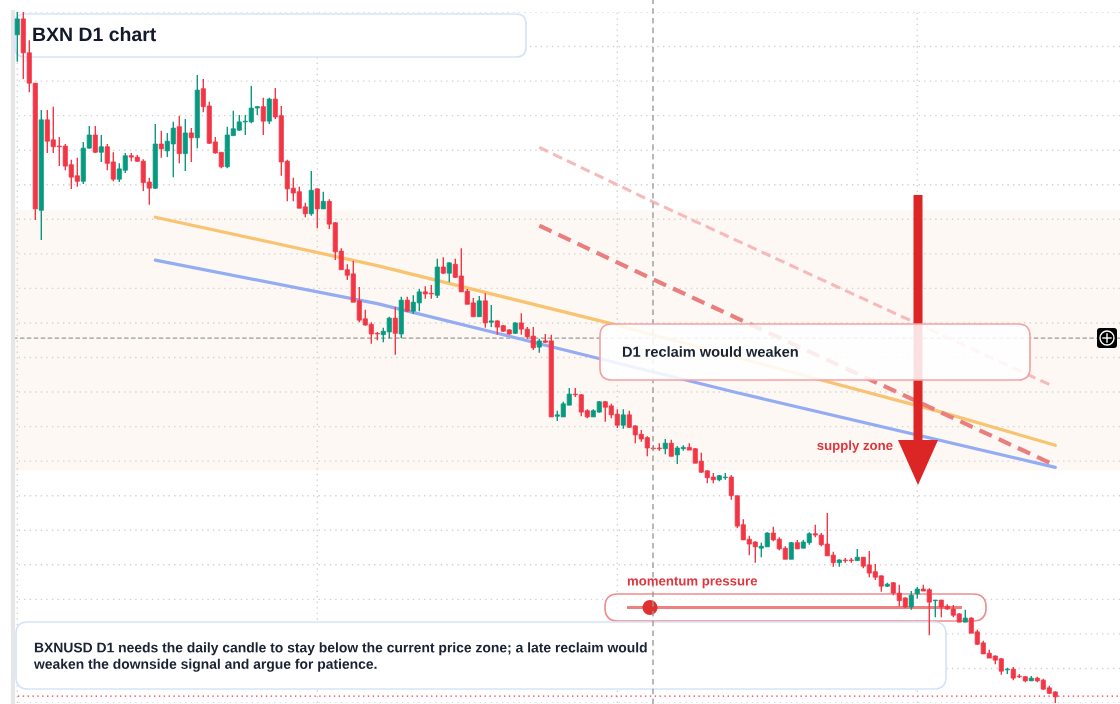  Describe the element at coordinates (692, 582) in the screenshot. I see `annotation: momentum pressure` at that location.